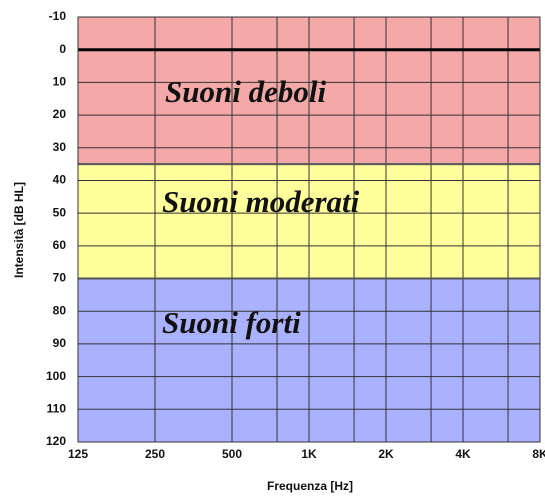  What do you see at coordinates (60, 114) in the screenshot?
I see `y-tick-label: 20` at bounding box center [60, 114].